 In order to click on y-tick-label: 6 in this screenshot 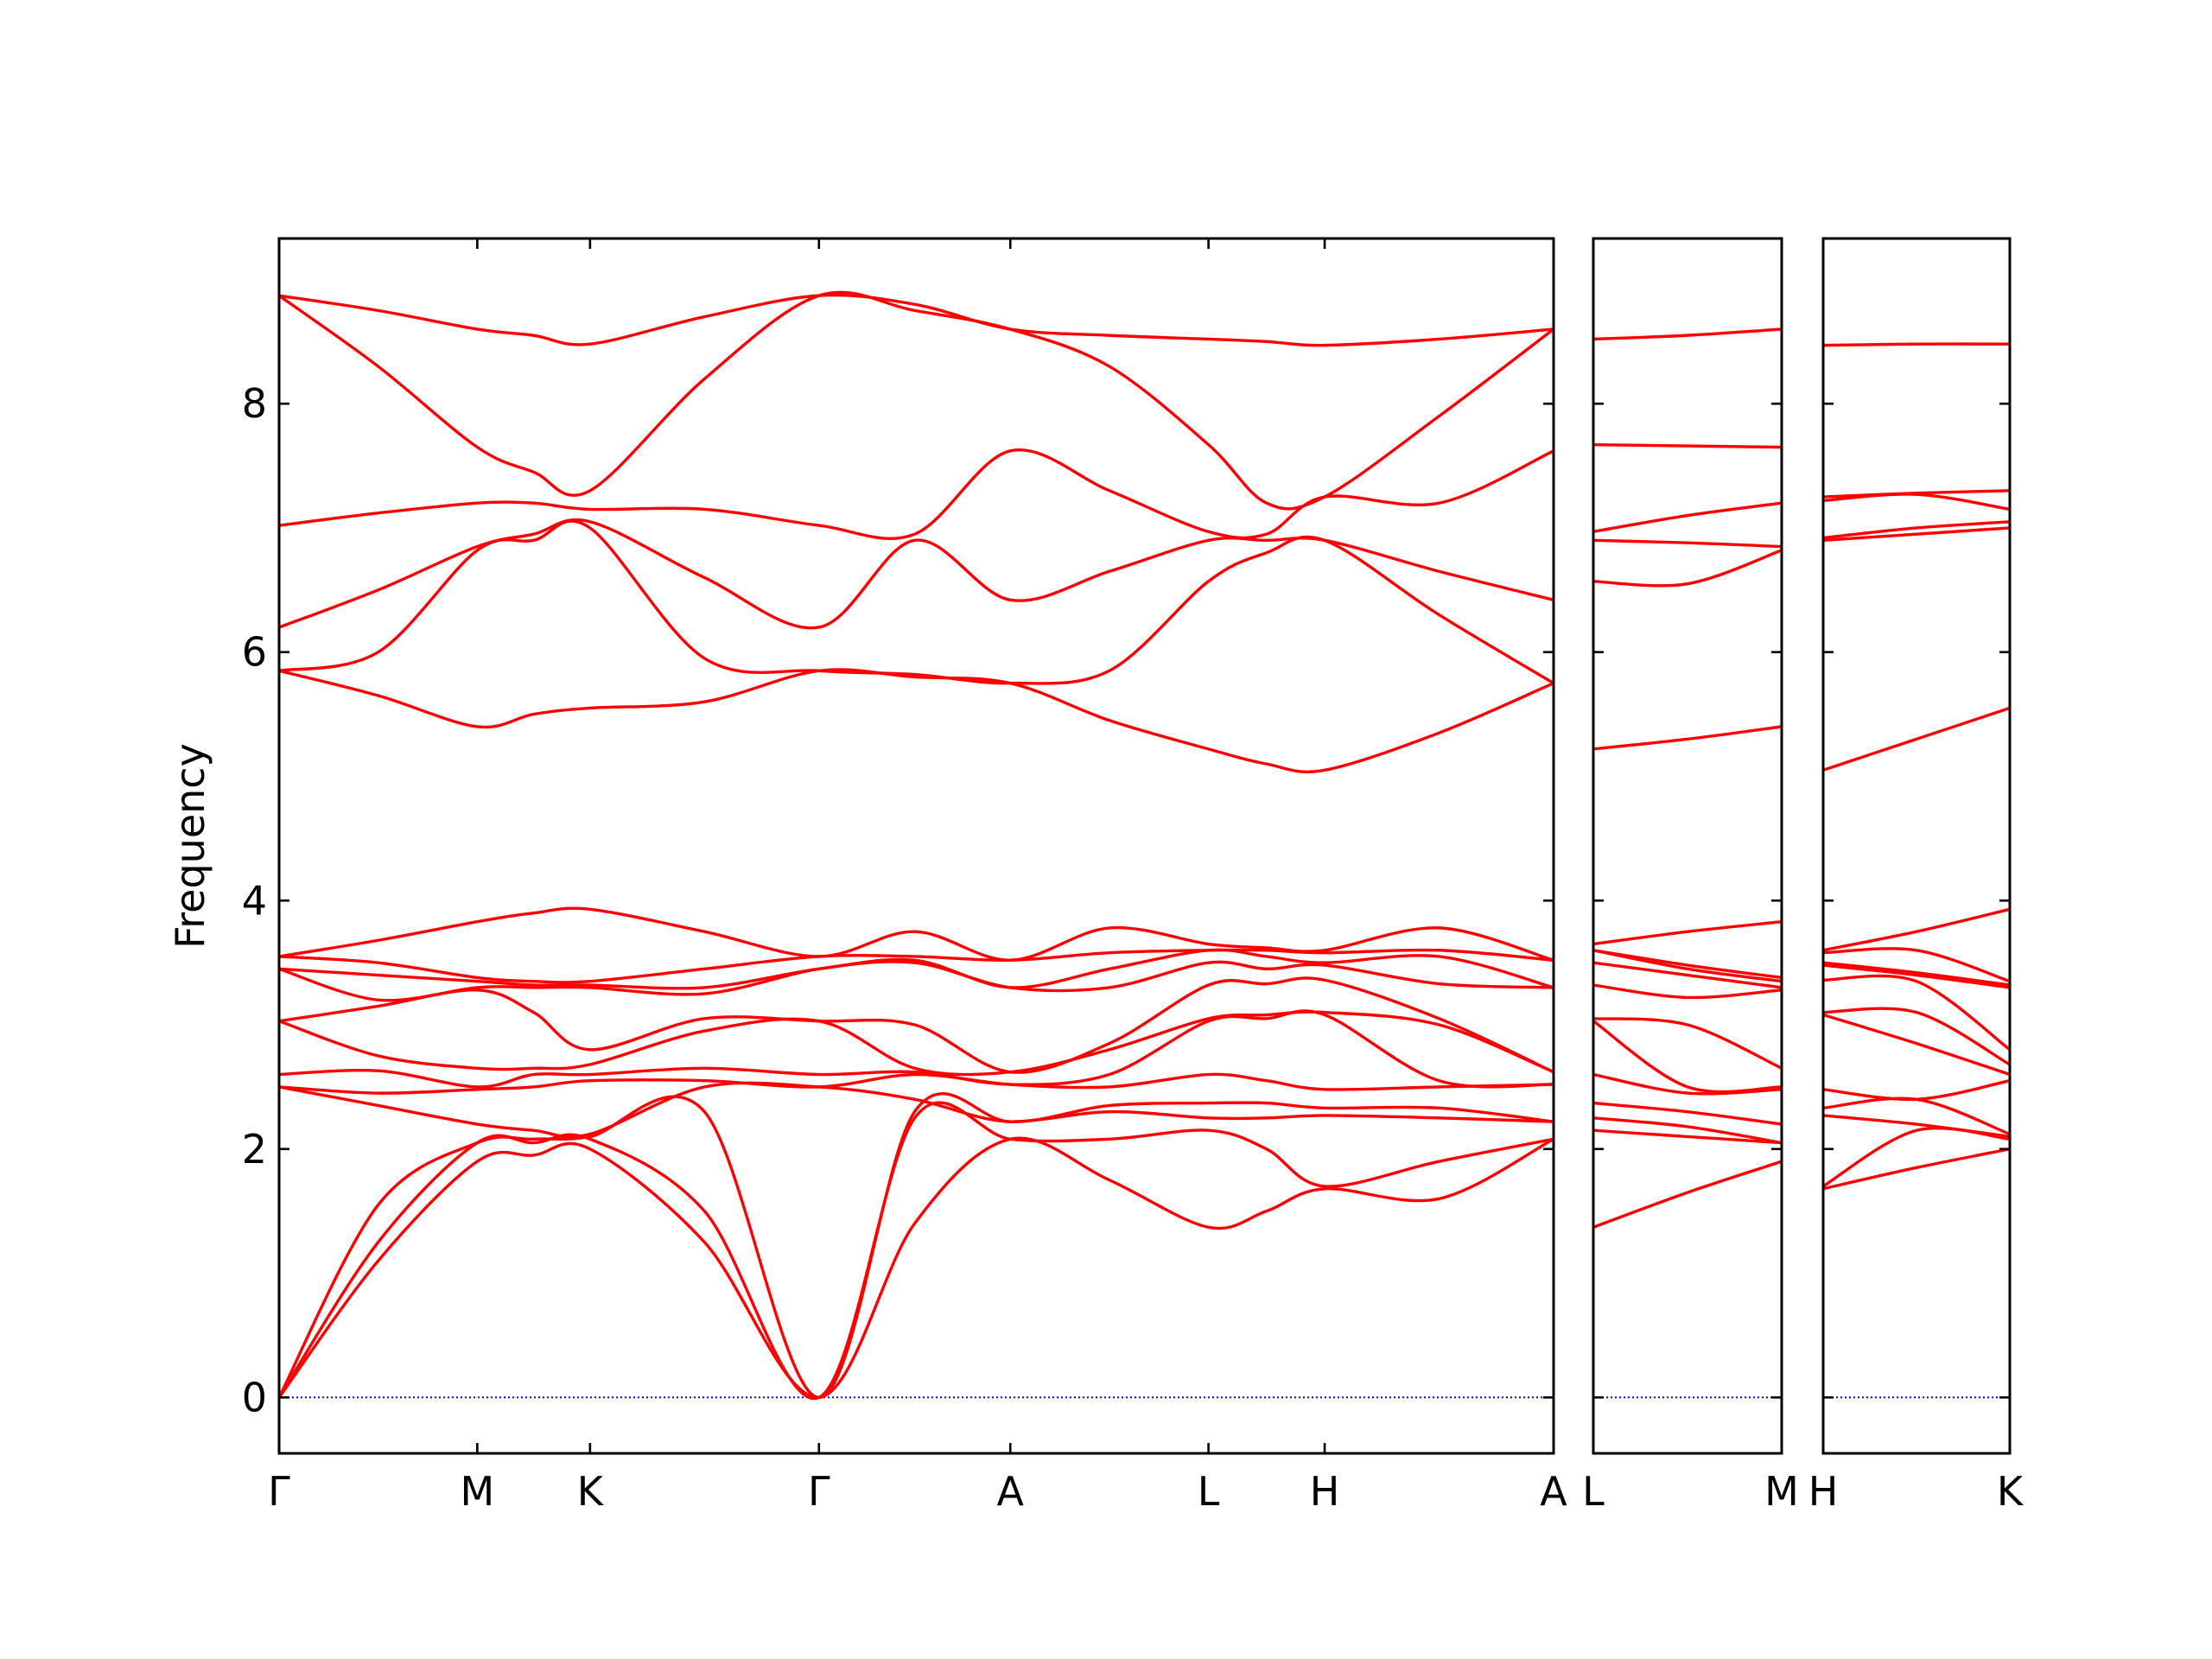, I will do `click(254, 652)`.